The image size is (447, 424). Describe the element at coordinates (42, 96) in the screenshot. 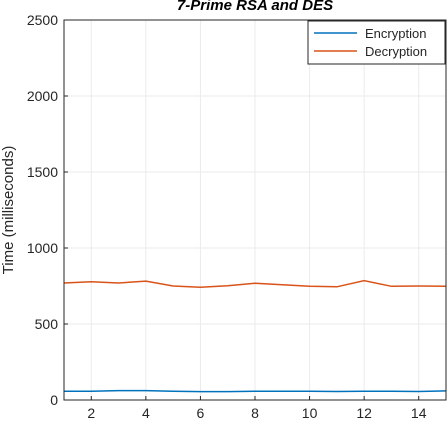

I see `y-tick-label: 2000` at that location.